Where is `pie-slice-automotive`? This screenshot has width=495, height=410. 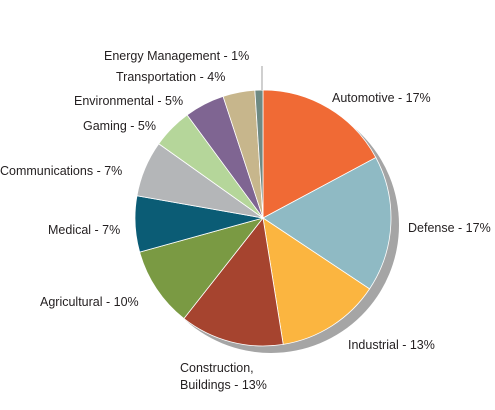
pie-slice-automotive is located at coordinates (319, 154).